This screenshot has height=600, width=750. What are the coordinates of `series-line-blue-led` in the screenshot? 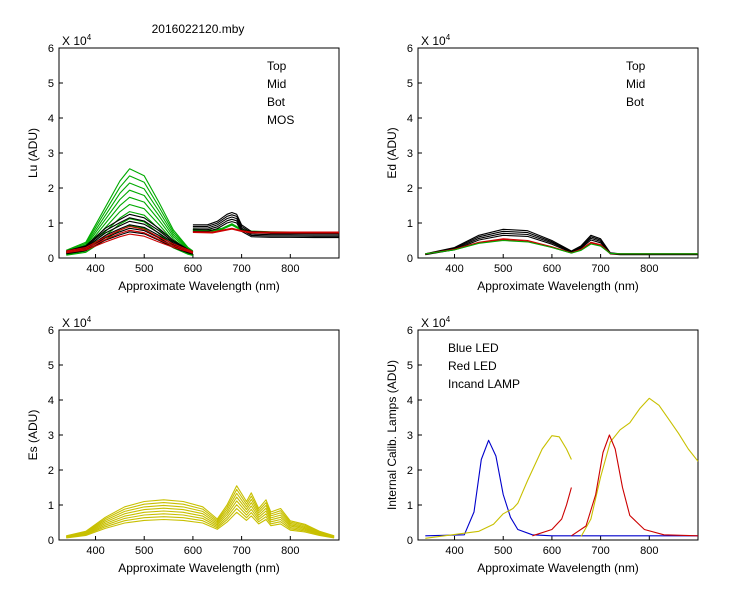 It's located at (561, 488).